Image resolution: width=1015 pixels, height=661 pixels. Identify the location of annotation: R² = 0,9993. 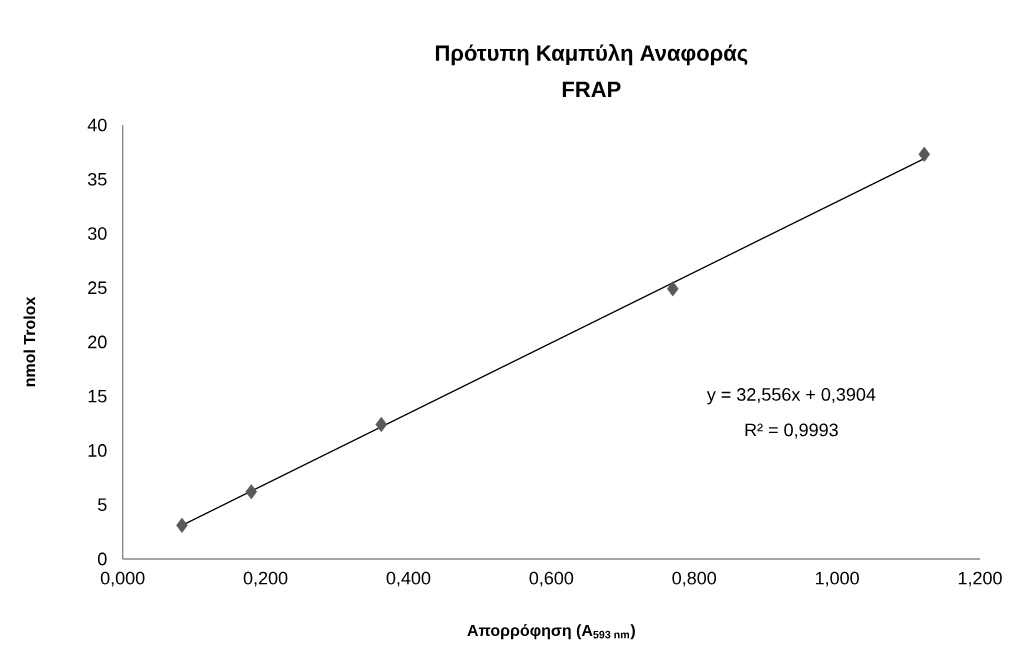
(791, 431).